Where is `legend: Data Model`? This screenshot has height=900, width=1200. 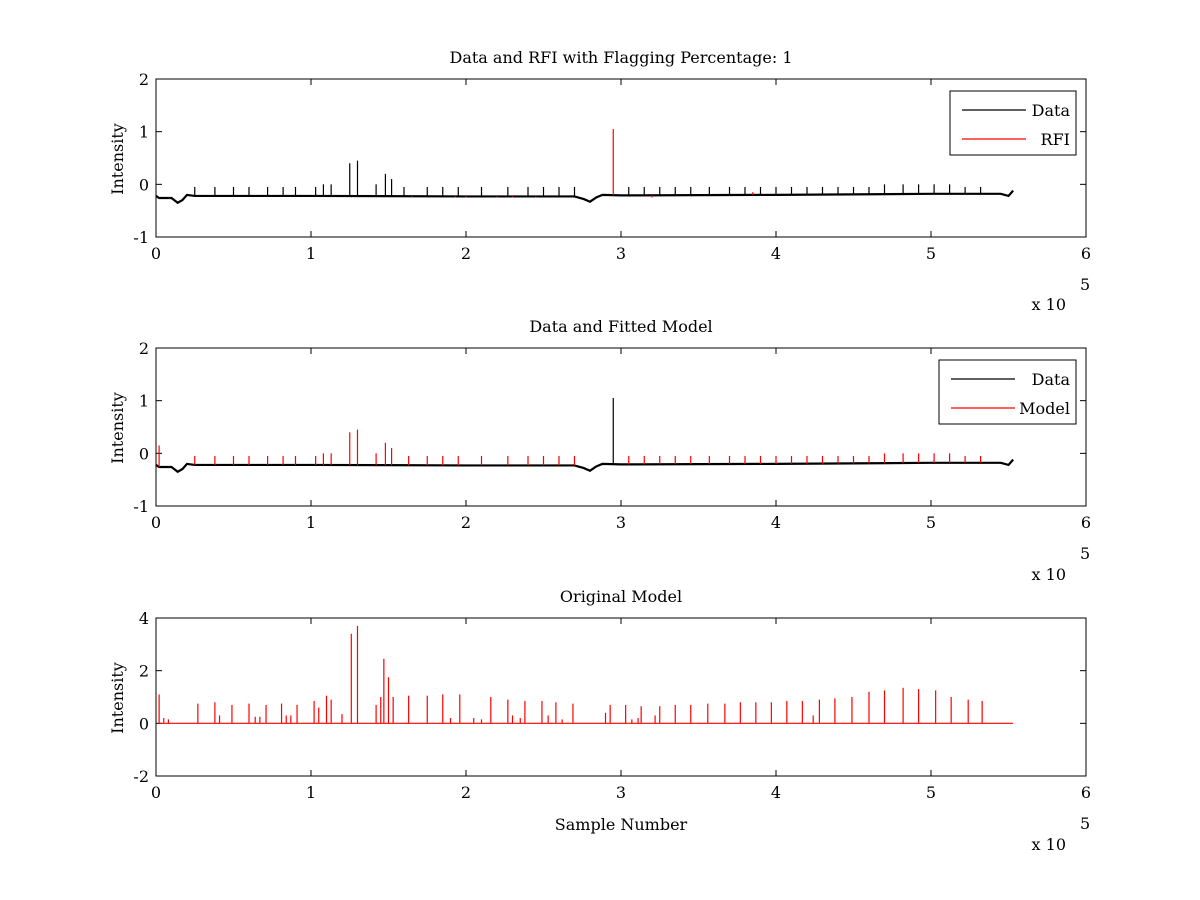
legend: Data Model is located at coordinates (1007, 392).